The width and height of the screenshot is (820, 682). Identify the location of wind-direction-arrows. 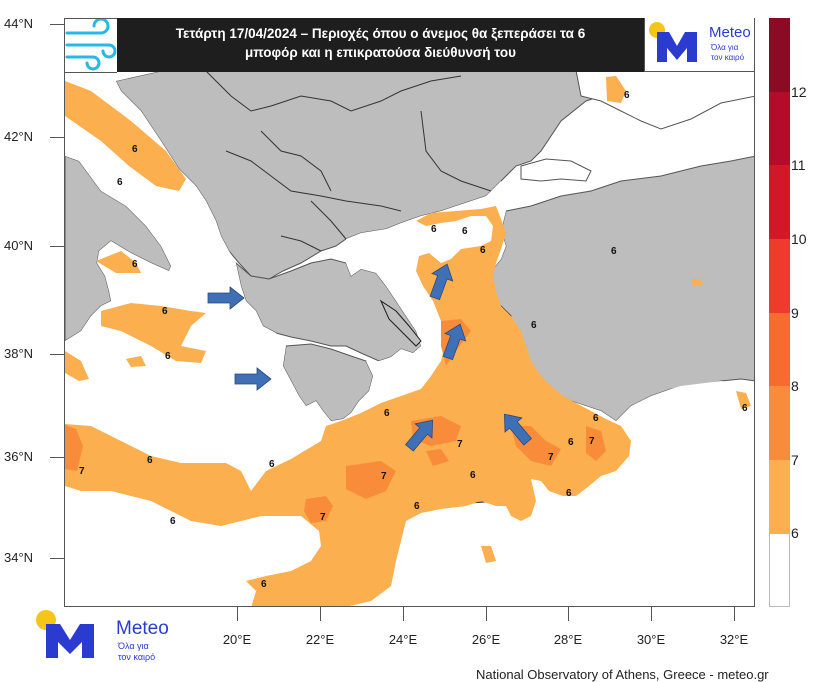
(369, 357).